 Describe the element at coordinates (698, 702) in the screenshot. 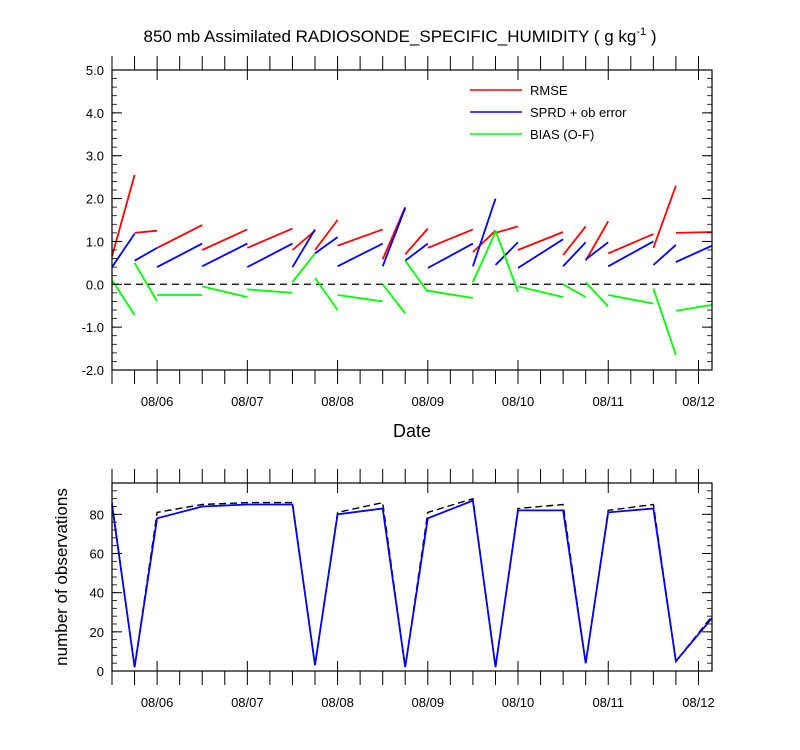

I see `bottom-xtick-label: 08/12` at that location.